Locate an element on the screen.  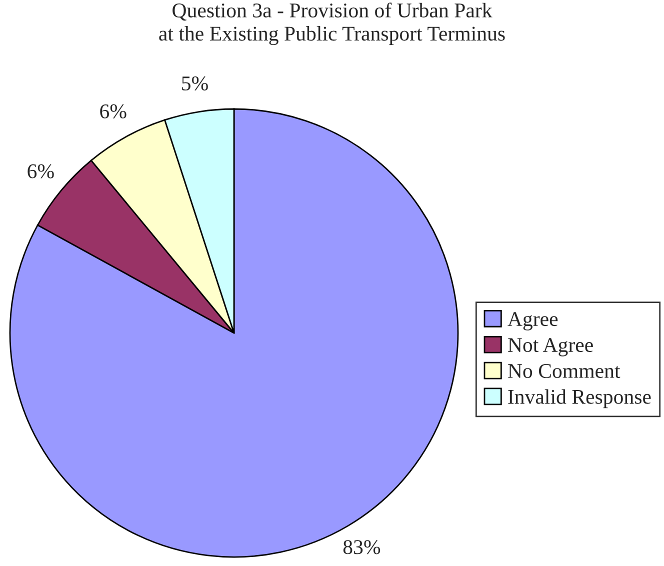
data-label: 83% is located at coordinates (361, 547).